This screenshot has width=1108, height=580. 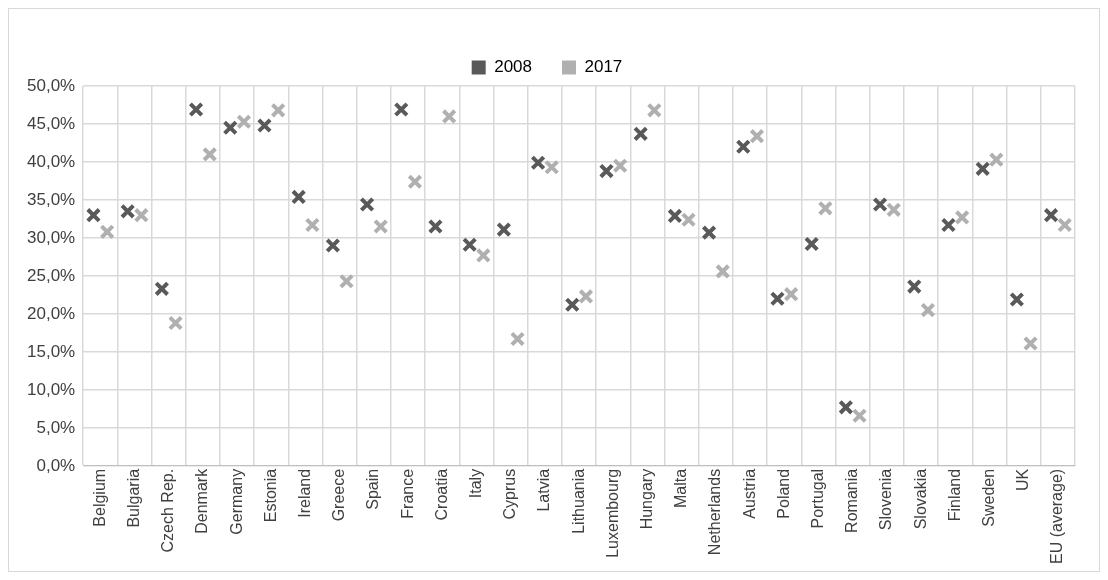 I want to click on y-tick-label: 40,0%, so click(x=51, y=161).